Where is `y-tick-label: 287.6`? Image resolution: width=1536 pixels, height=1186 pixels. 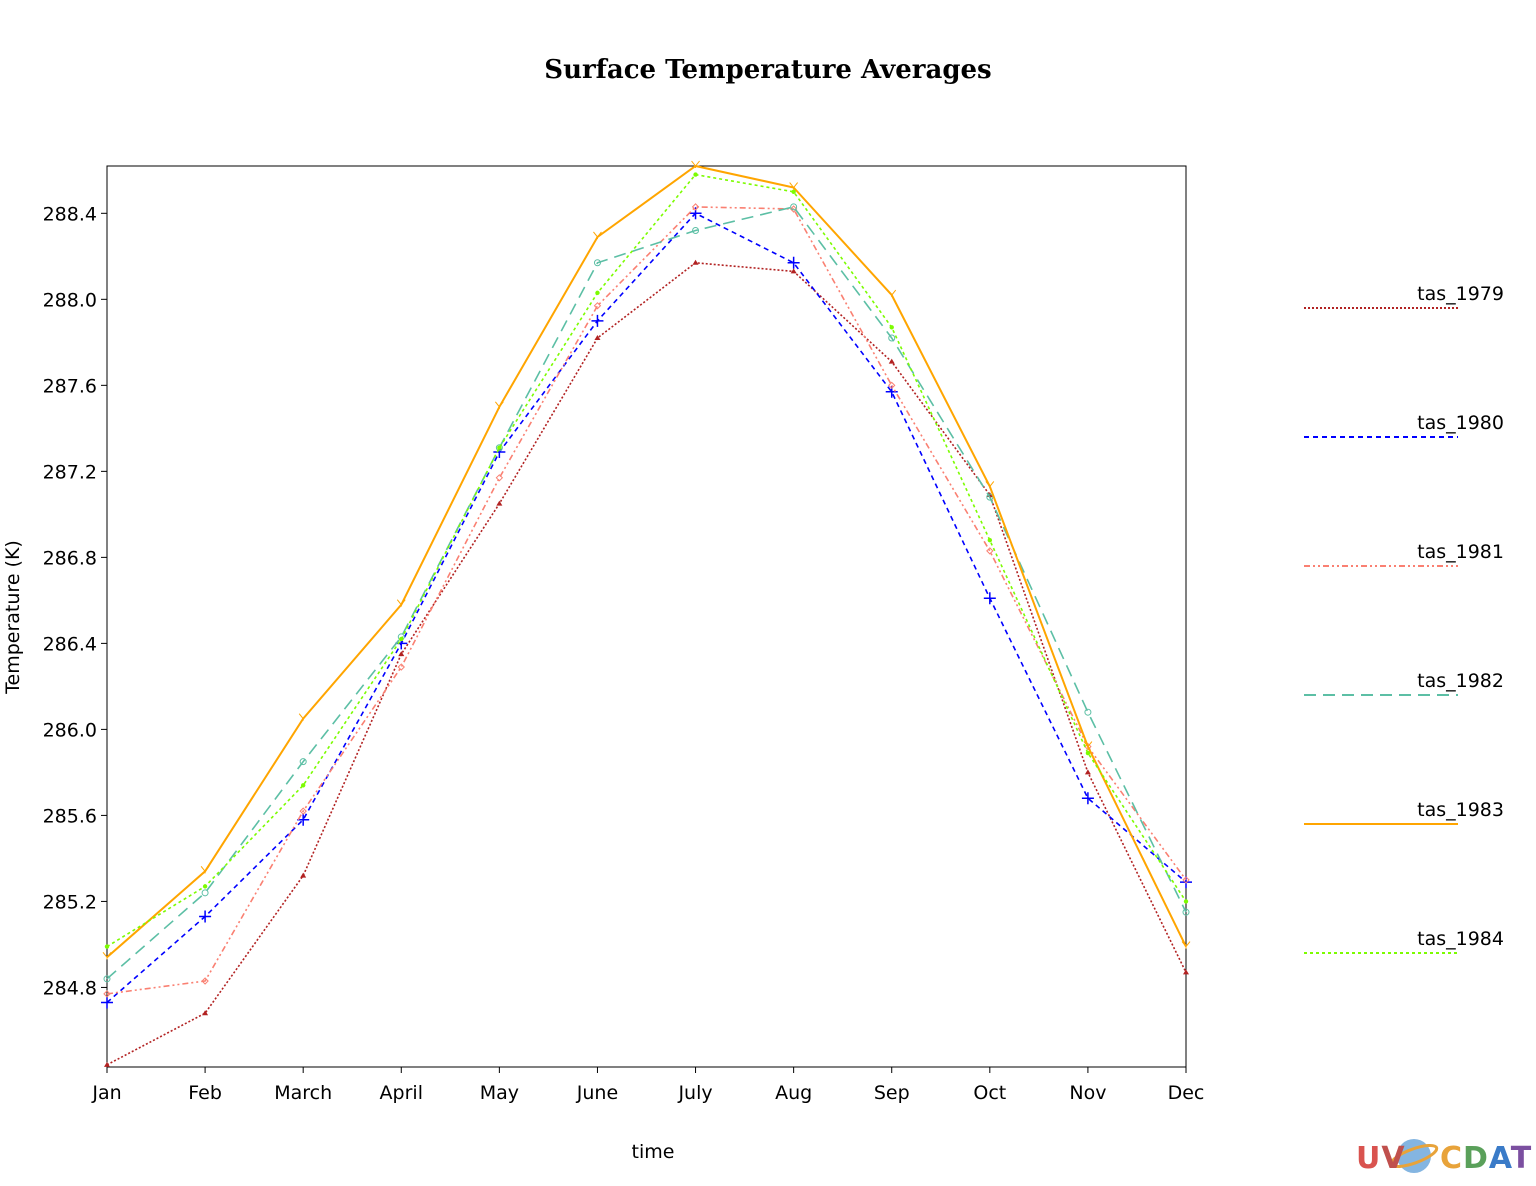
y-tick-label: 287.6 is located at coordinates (70, 386).